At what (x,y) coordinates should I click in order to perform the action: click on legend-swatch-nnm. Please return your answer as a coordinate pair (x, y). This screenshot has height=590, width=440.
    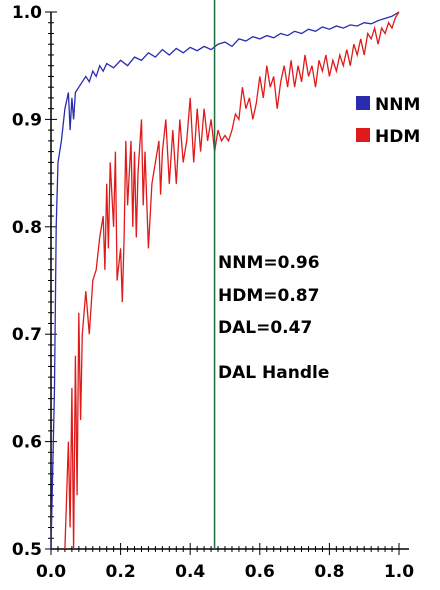
    Looking at the image, I should click on (363, 103).